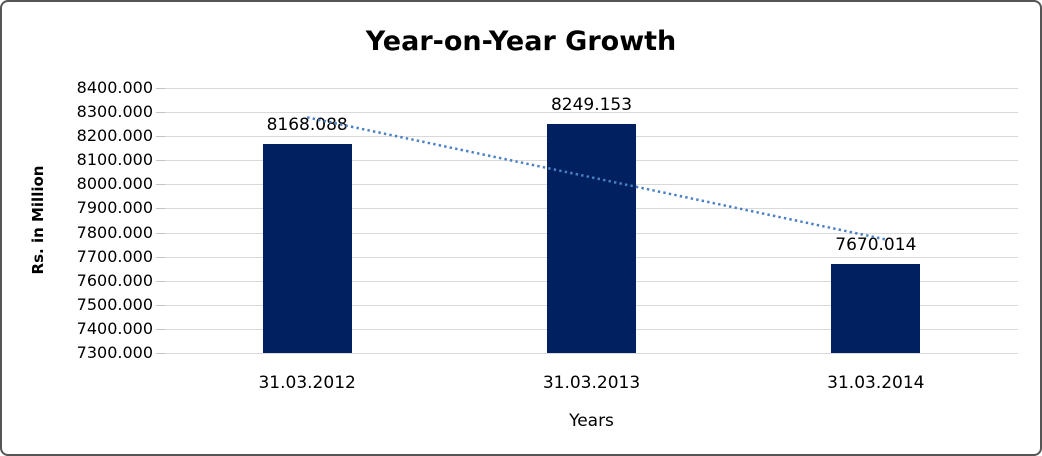  I want to click on y-tick-label: 8200.000, so click(114, 136).